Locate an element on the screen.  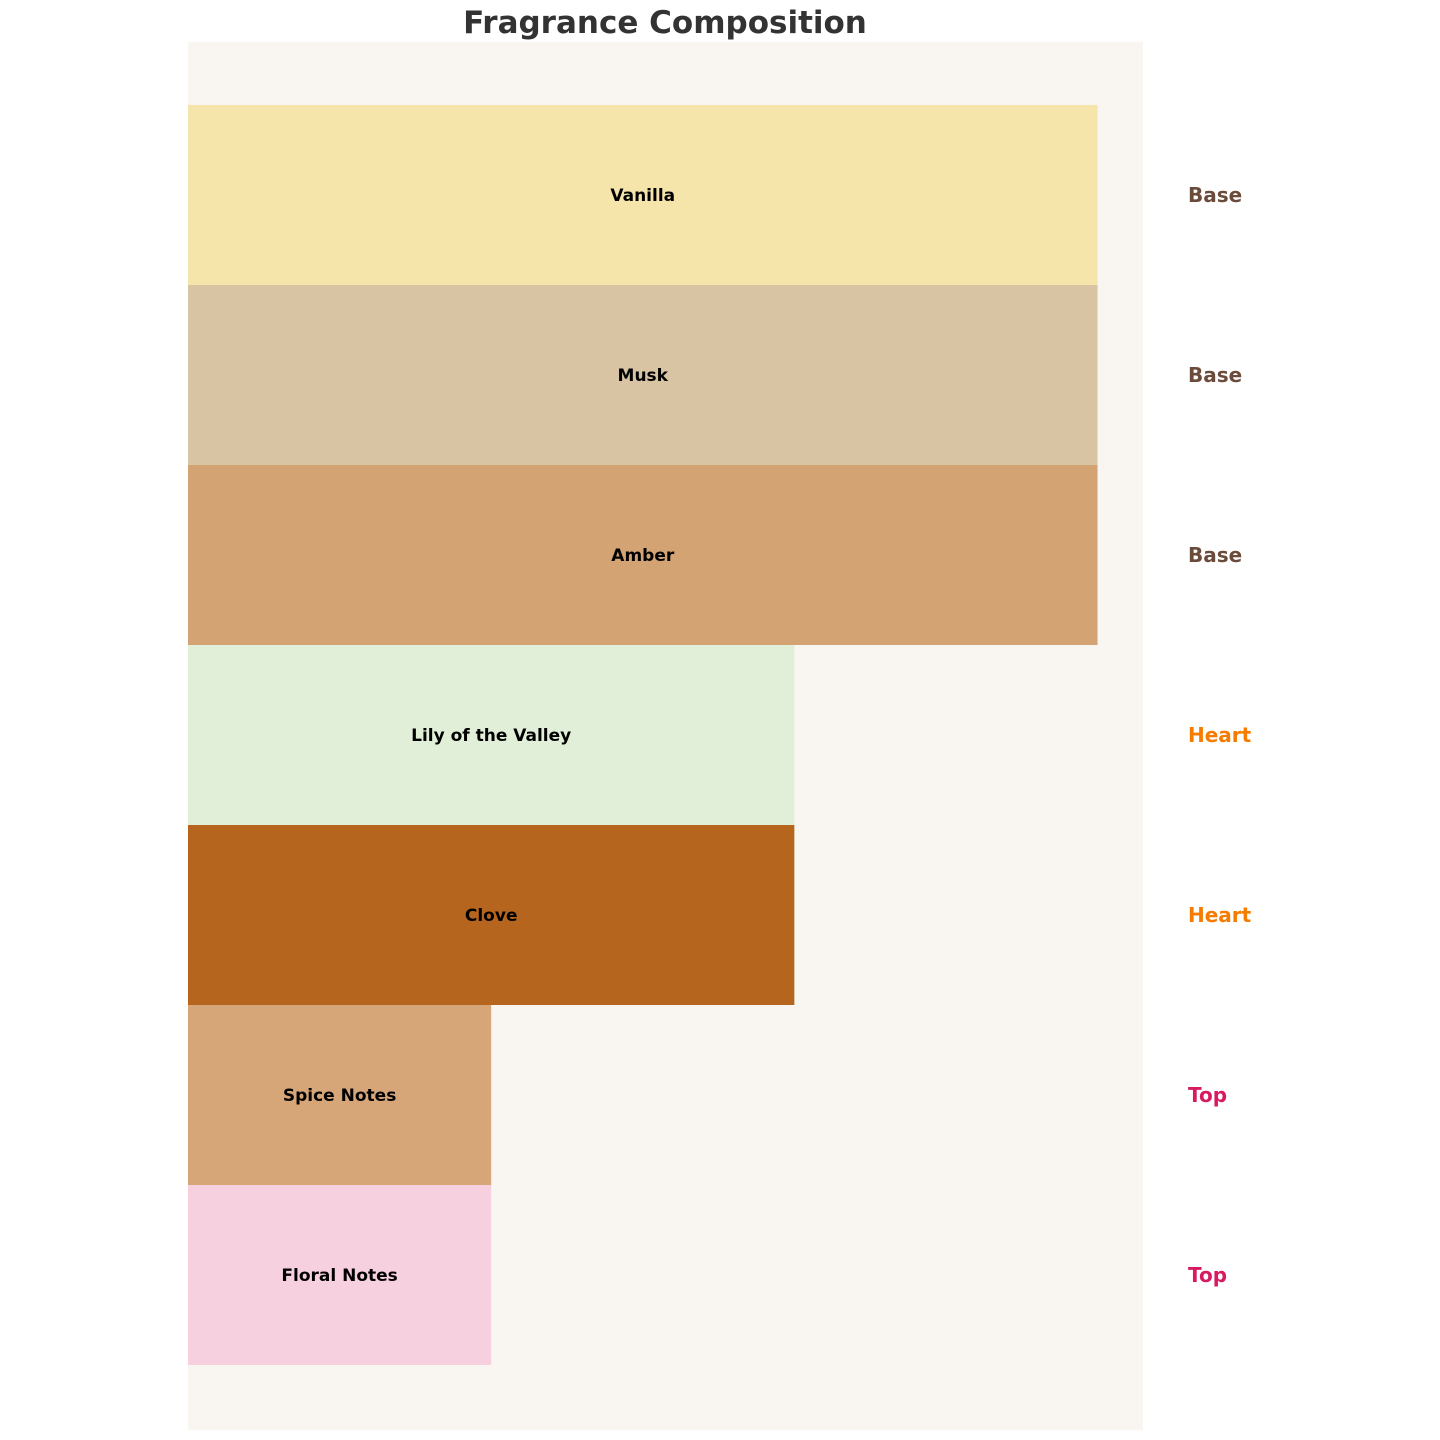
bar-label: Musk is located at coordinates (643, 376).